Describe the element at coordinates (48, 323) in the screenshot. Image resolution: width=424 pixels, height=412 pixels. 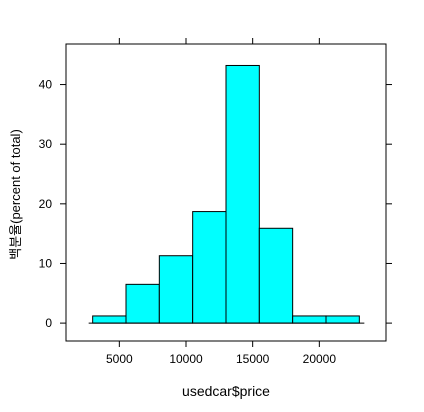
I see `y-tick-label-0: 0` at that location.